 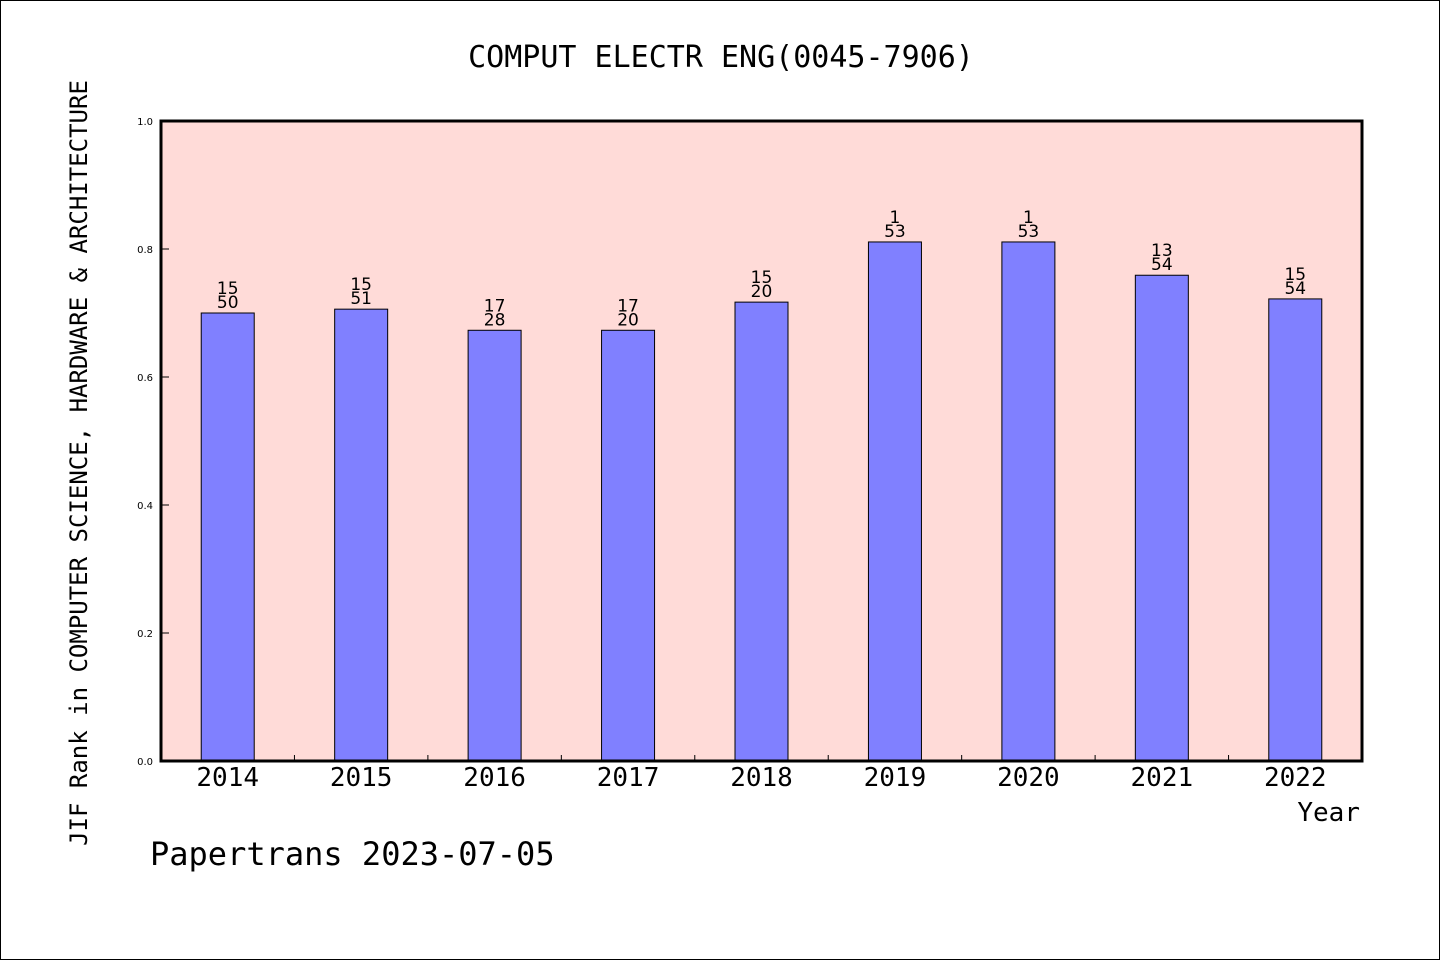 What do you see at coordinates (228, 303) in the screenshot?
I see `data-label-bottom: 50` at bounding box center [228, 303].